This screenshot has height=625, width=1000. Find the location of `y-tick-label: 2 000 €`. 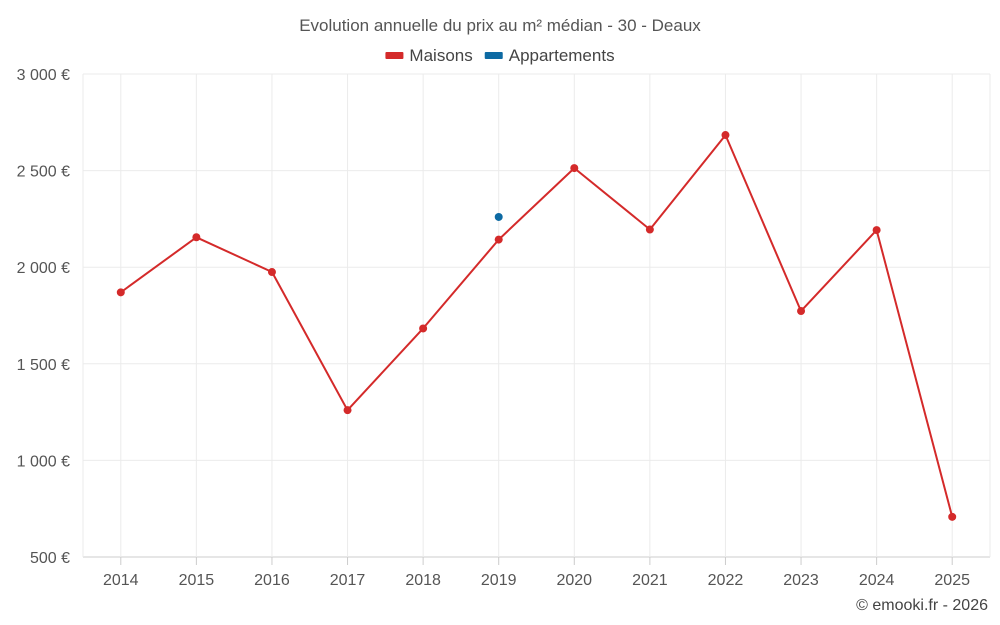

y-tick-label: 2 000 € is located at coordinates (43, 268).